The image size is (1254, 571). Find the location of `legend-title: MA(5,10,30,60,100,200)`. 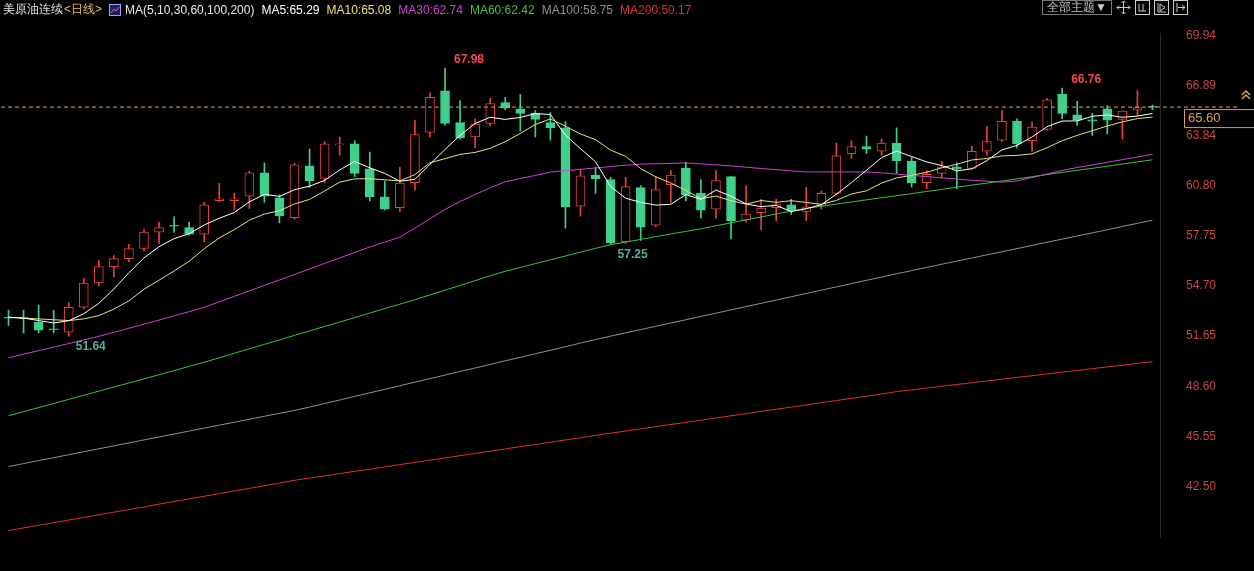

legend-title: MA(5,10,30,60,100,200) is located at coordinates (190, 9).